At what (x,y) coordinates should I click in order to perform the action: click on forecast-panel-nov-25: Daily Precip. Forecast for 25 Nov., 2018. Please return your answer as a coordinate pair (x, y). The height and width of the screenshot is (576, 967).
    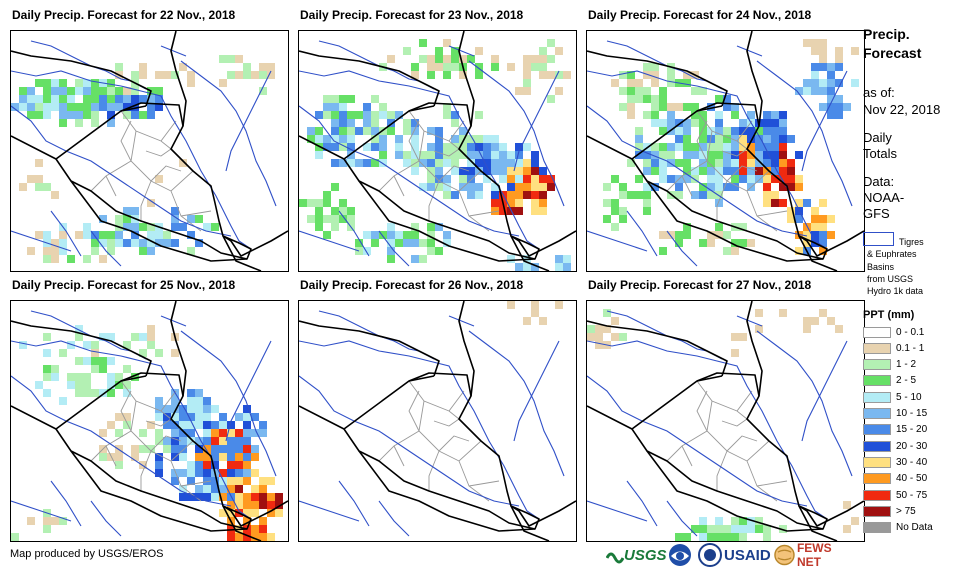
    Looking at the image, I should click on (149, 410).